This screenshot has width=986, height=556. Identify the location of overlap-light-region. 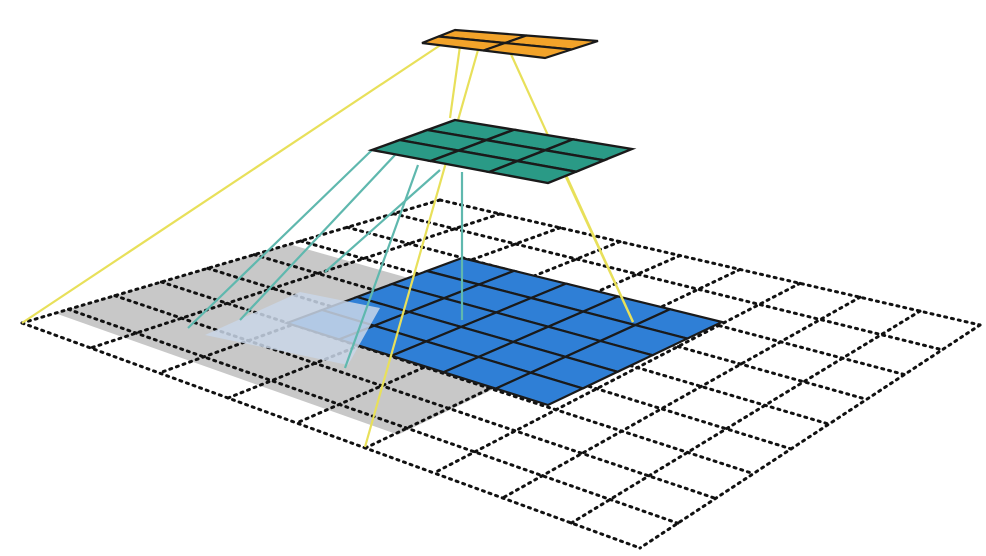
(292, 328).